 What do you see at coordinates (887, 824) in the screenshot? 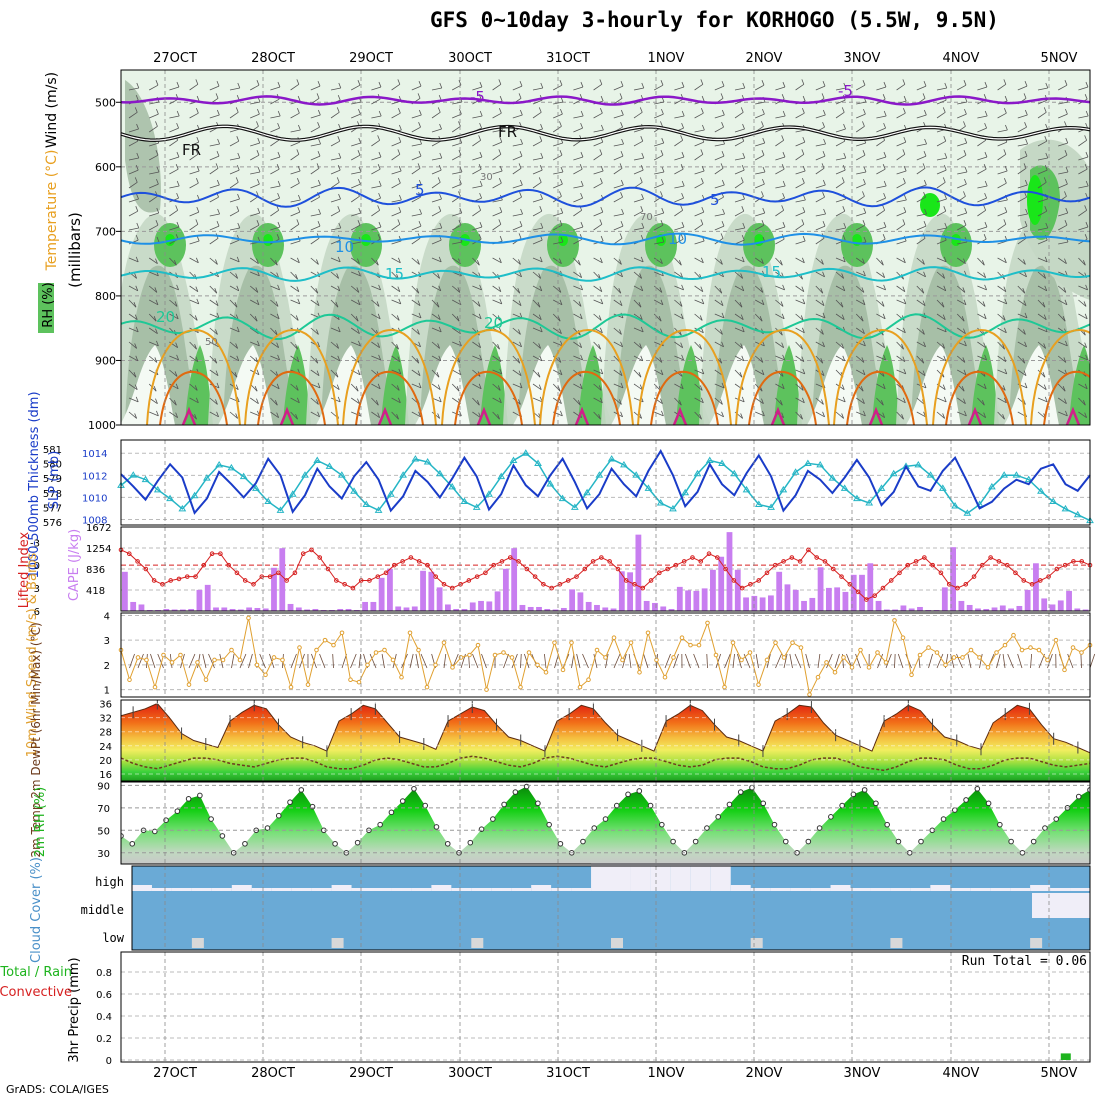
I see `rh2m-marker` at bounding box center [887, 824].